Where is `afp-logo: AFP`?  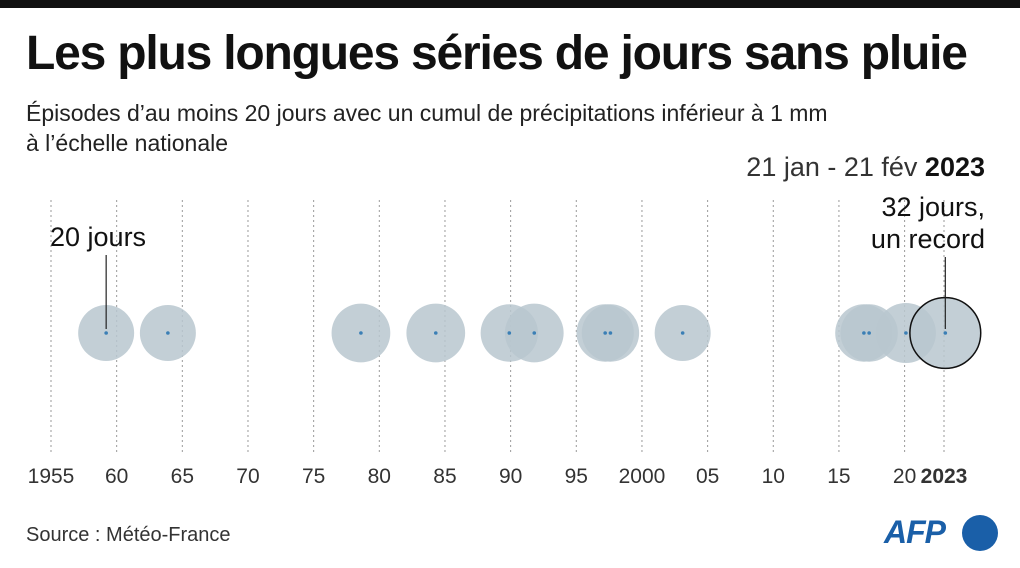 afp-logo: AFP is located at coordinates (941, 532).